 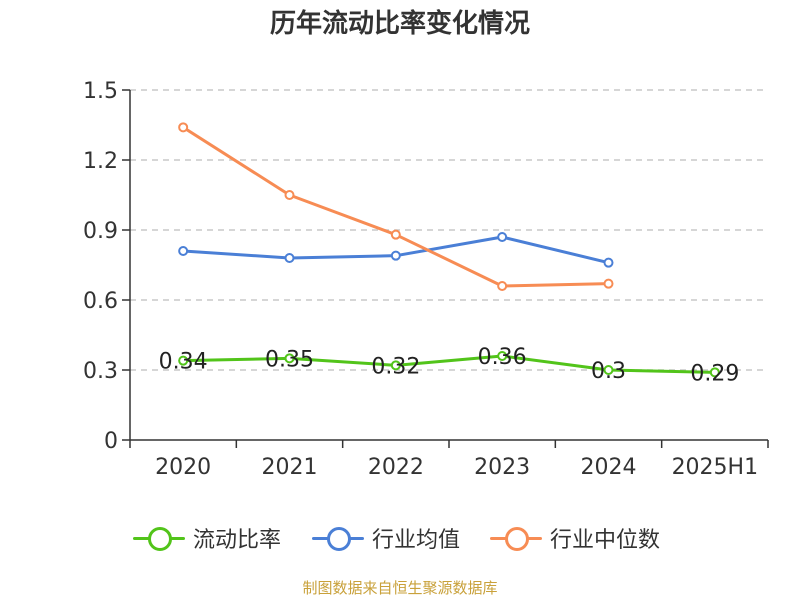 I want to click on y-tick-label: 0.6, so click(x=100, y=301).